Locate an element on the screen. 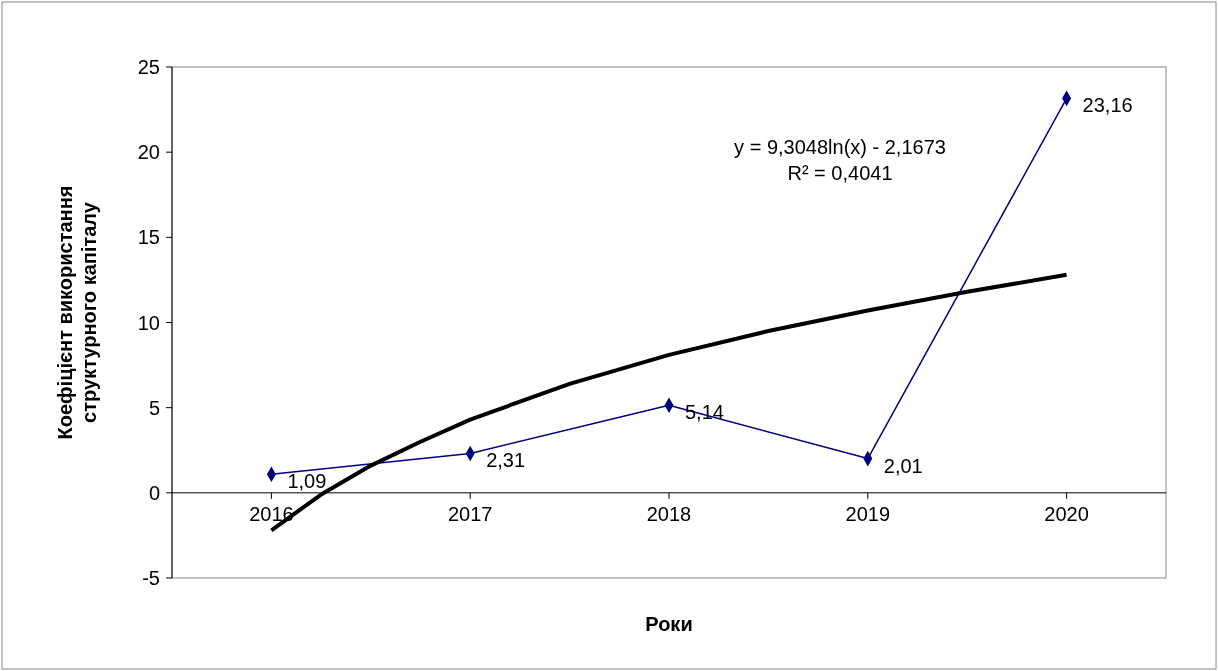 This screenshot has width=1218, height=671. y-tick-label: -5 is located at coordinates (151, 578).